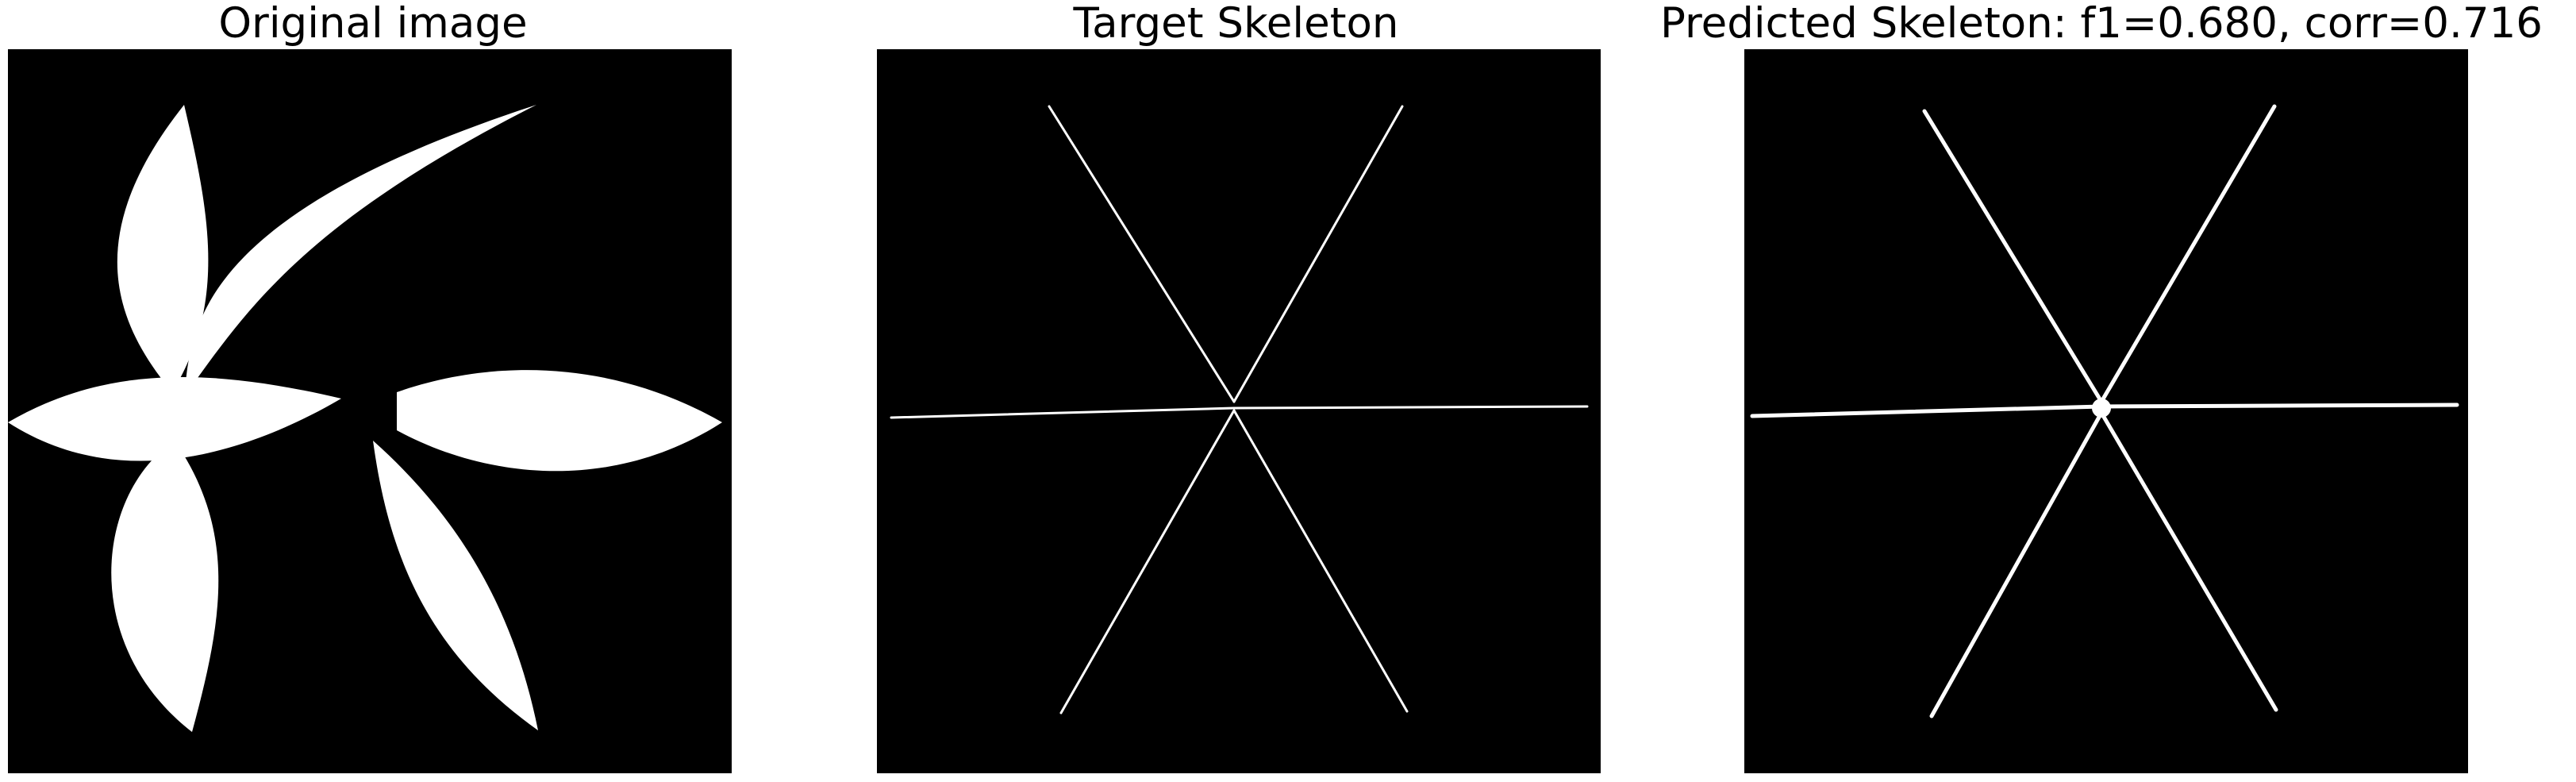  Describe the element at coordinates (2101, 408) in the screenshot. I see `predicted-center-blob` at that location.